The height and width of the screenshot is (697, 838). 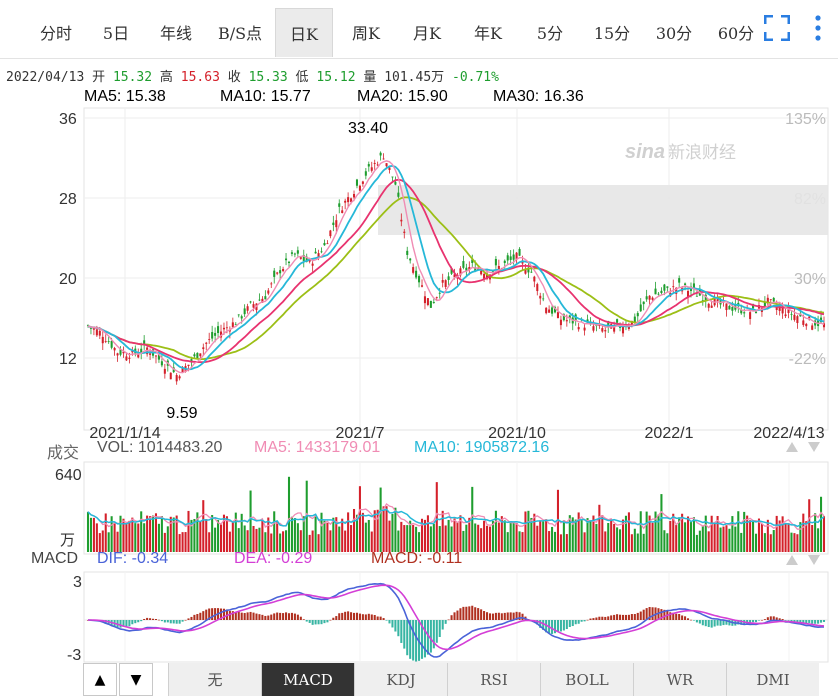 I want to click on tab-9: 5分, so click(x=550, y=33).